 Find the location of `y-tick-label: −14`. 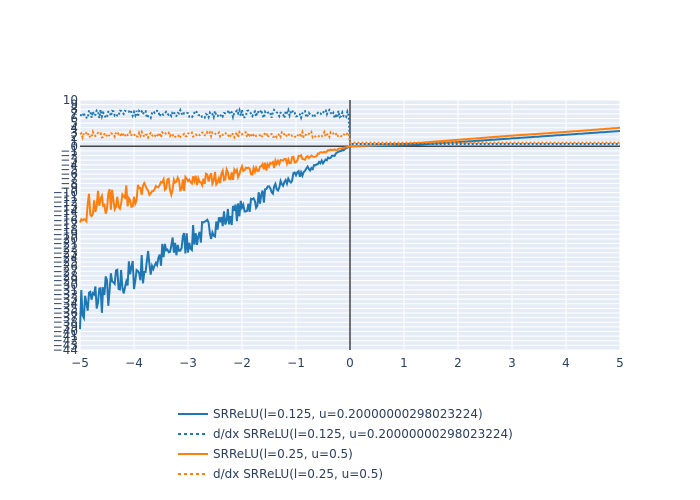

y-tick-label: −14 is located at coordinates (65, 211).